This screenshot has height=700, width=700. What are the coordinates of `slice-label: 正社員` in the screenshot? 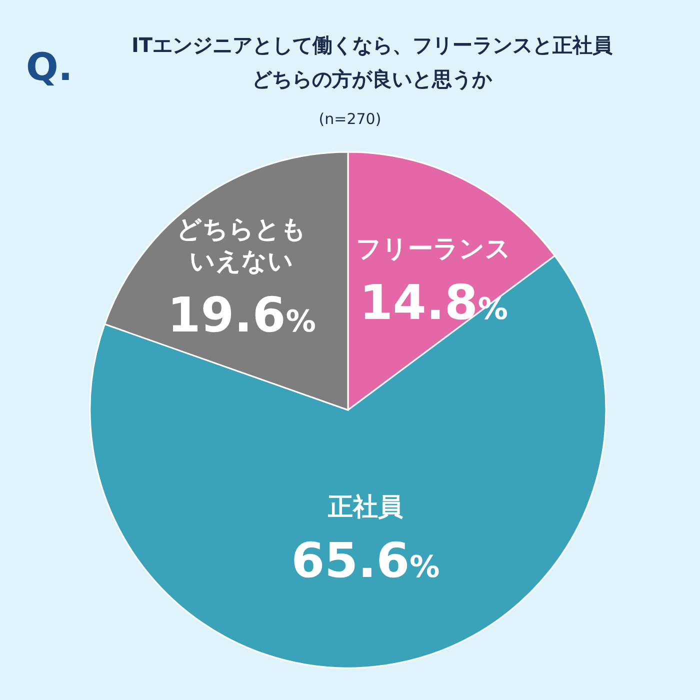 It's located at (364, 506).